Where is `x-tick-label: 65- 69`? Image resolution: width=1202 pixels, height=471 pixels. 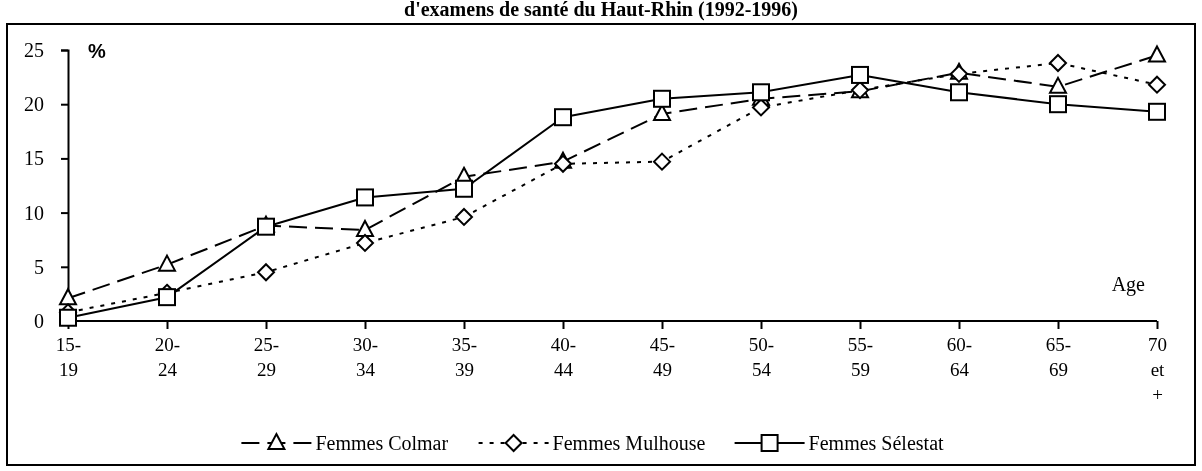
x-tick-label: 65- 69 is located at coordinates (1058, 357).